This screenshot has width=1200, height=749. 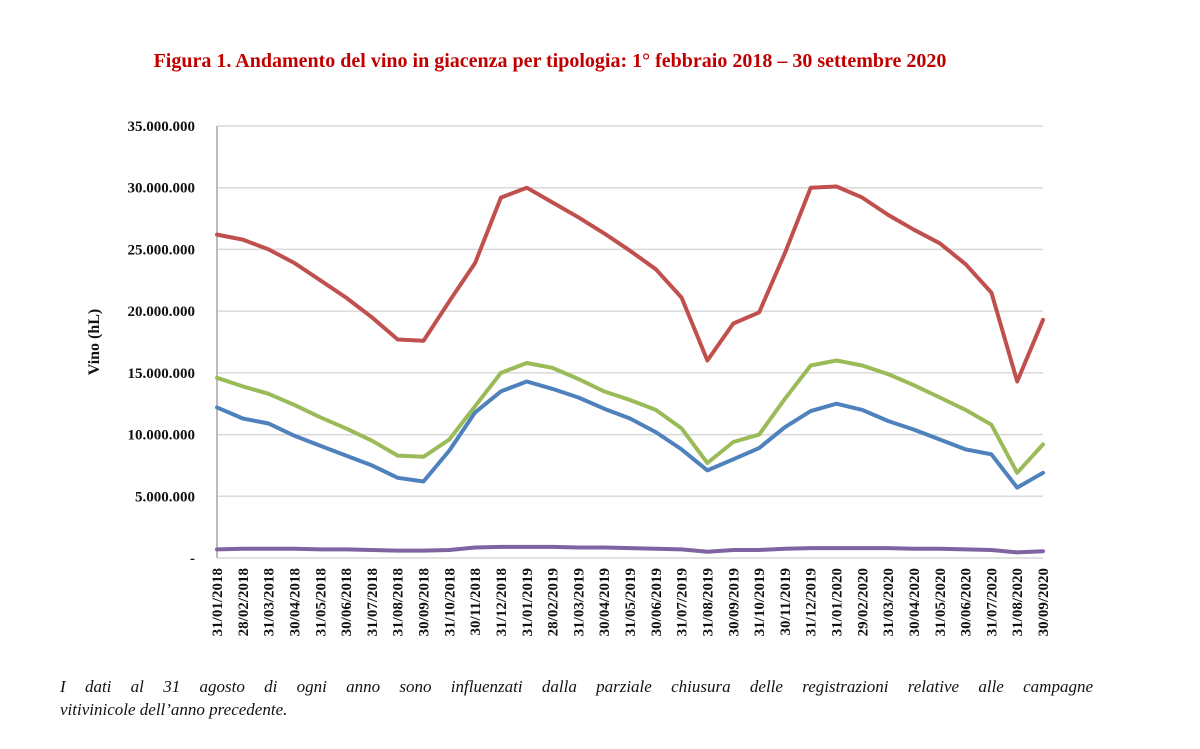 I want to click on x-tick-label: 31/05/2018, so click(x=321, y=602).